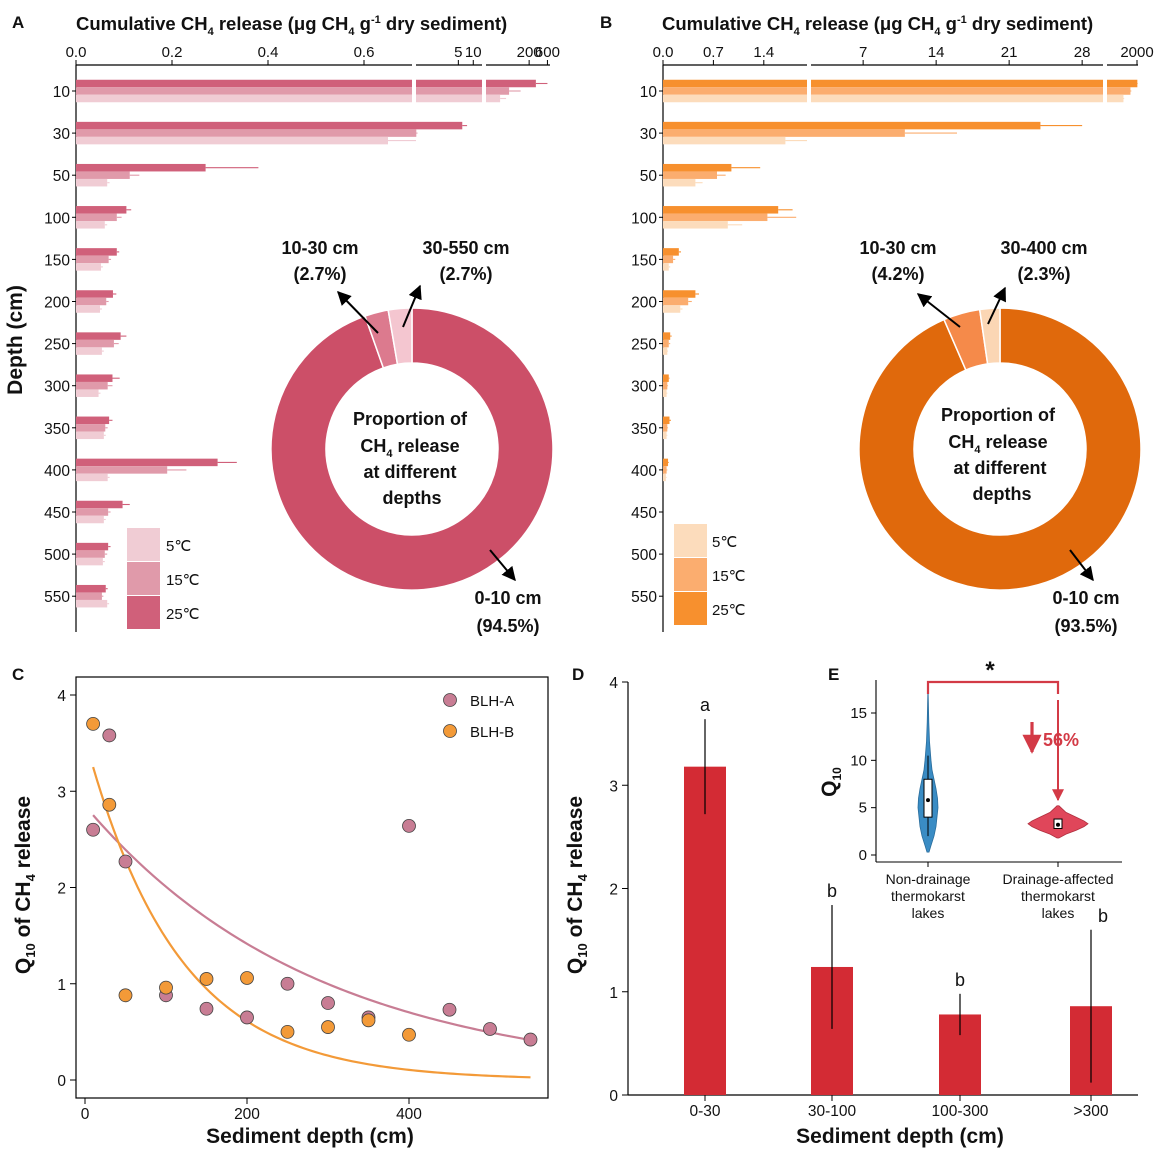 This screenshot has width=1158, height=1158. Describe the element at coordinates (93, 420) in the screenshot. I see `bar-25℃-350` at that location.